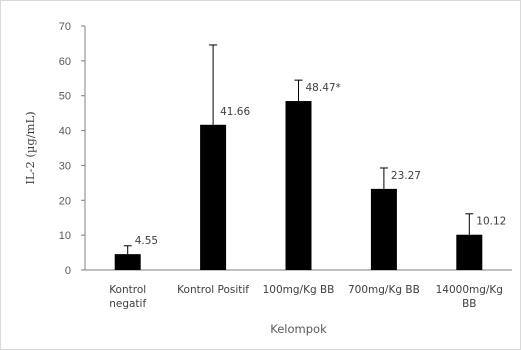 The width and height of the screenshot is (521, 350). Describe the element at coordinates (299, 290) in the screenshot. I see `category-label: 100mg/Kg BB` at that location.